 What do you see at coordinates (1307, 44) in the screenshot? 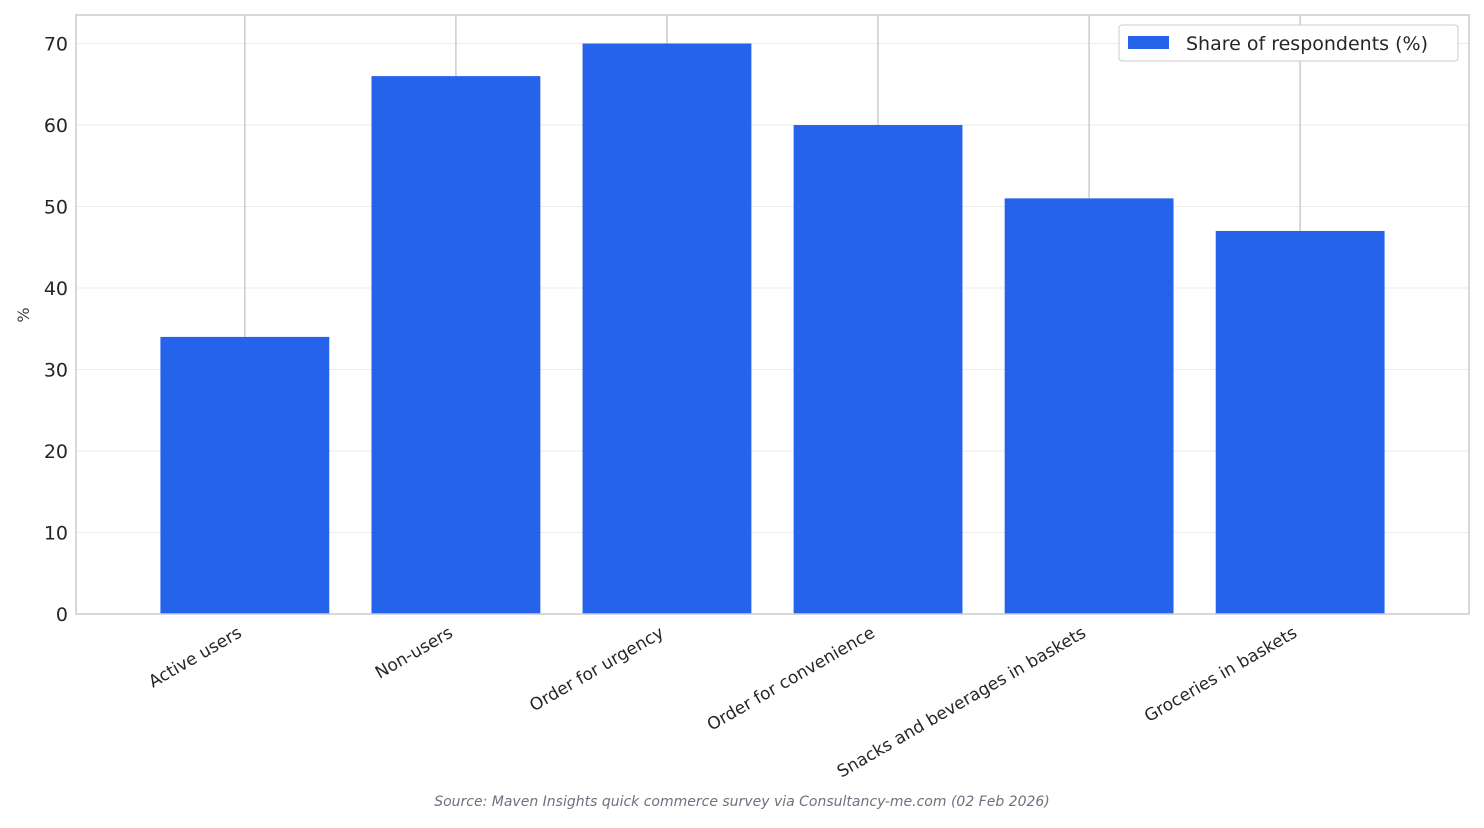
I see `legend-label: Share of respondents (%)` at bounding box center [1307, 44].